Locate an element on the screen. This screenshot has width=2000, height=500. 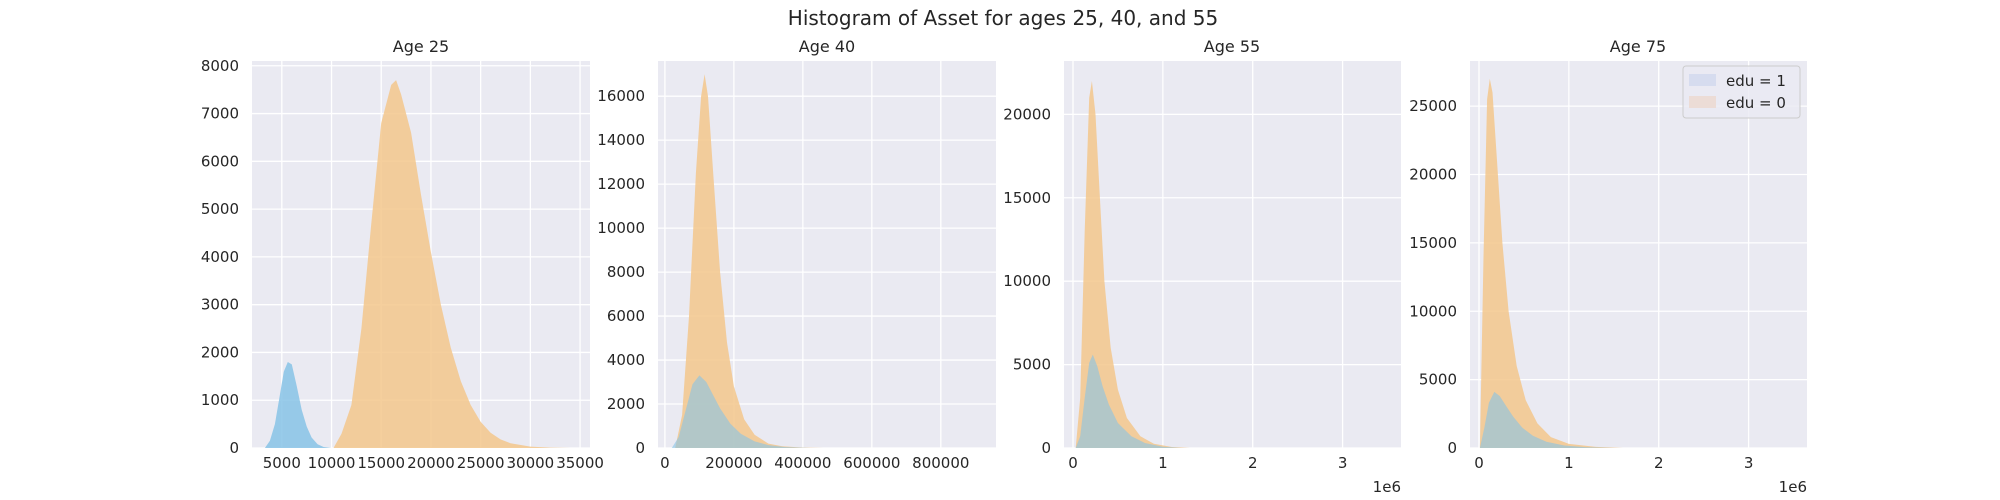
y-tick-label: 16000 is located at coordinates (621, 96).